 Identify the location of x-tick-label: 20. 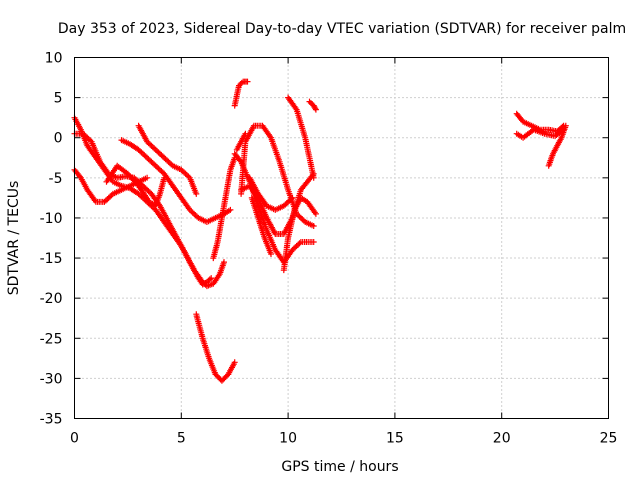
(502, 439).